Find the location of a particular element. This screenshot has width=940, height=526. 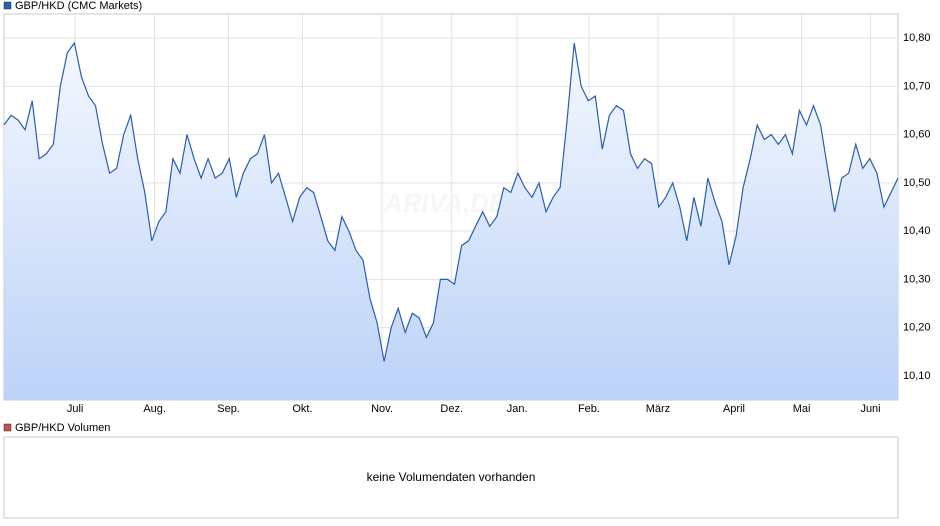

x-tick-label: Juli is located at coordinates (75, 409).